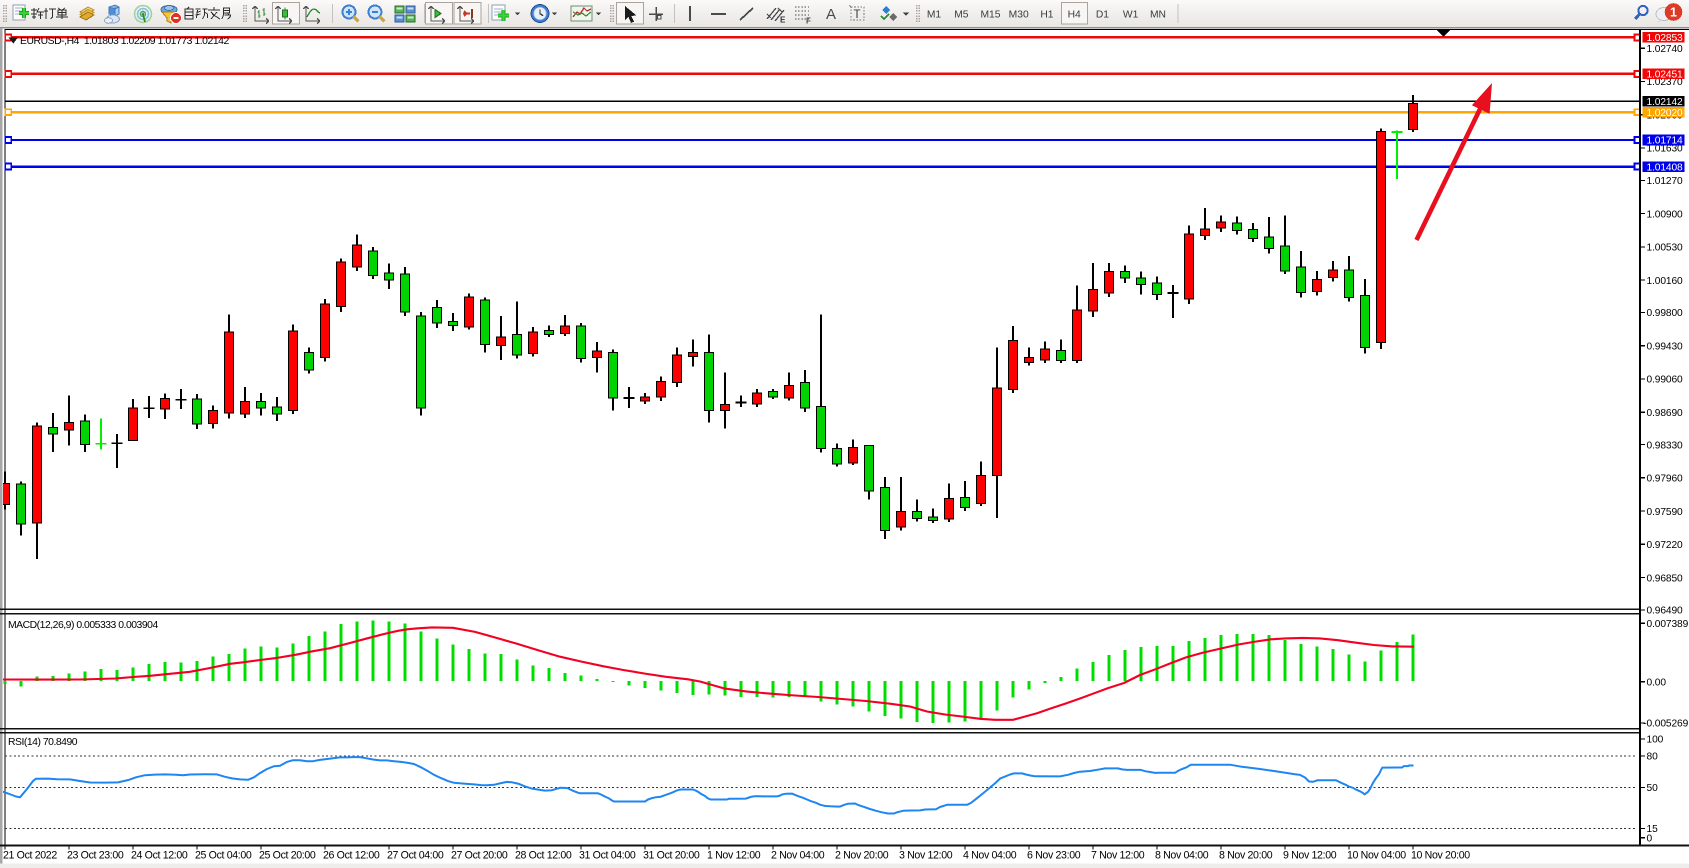 The image size is (1689, 868). Describe the element at coordinates (1054, 856) in the screenshot. I see `svg-text: 6 Nov 23:00` at that location.